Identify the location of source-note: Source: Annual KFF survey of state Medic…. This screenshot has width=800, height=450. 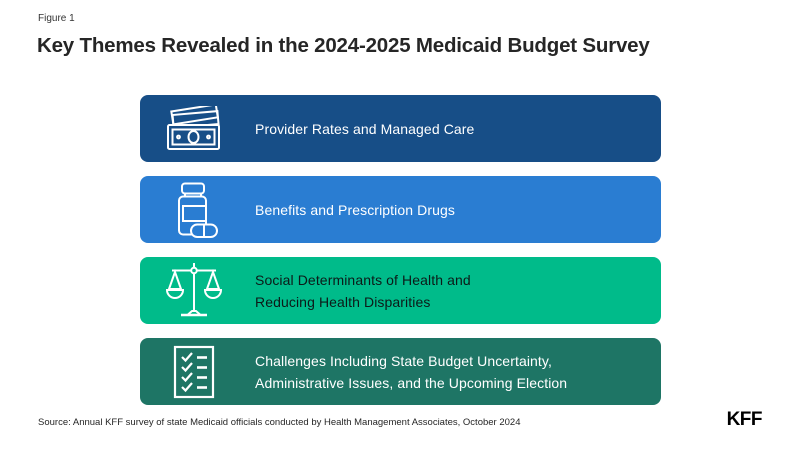
(279, 422).